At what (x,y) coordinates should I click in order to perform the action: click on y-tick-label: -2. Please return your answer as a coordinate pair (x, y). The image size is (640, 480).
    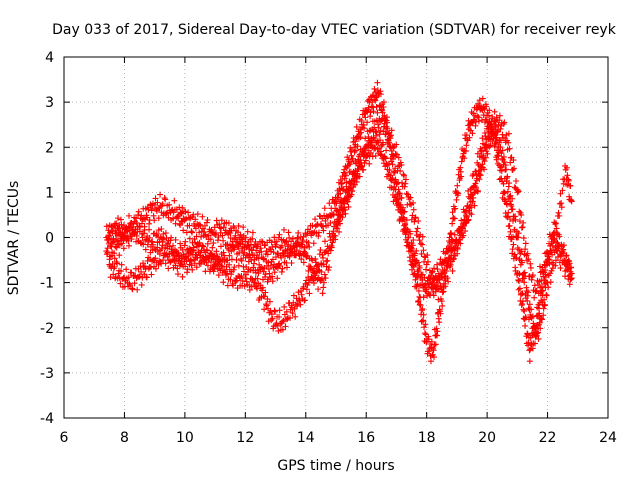
    Looking at the image, I should click on (47, 329).